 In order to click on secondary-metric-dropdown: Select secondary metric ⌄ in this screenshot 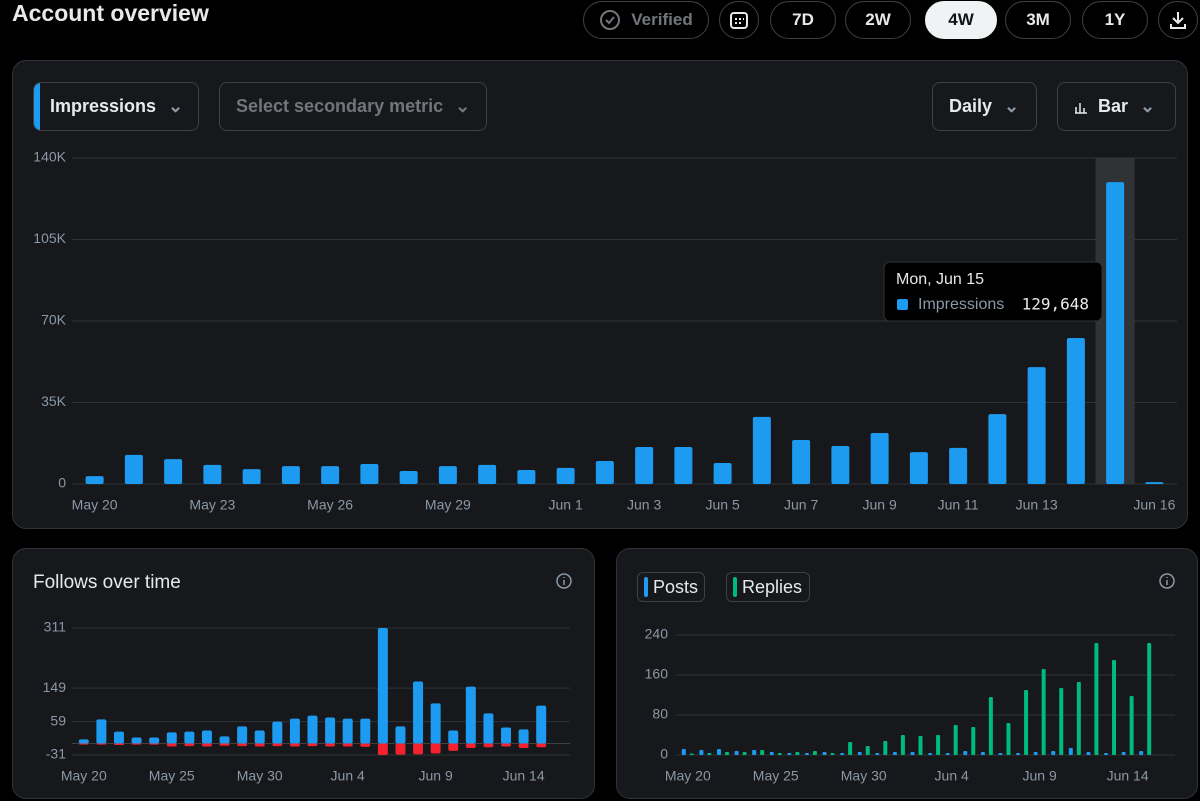, I will do `click(353, 106)`.